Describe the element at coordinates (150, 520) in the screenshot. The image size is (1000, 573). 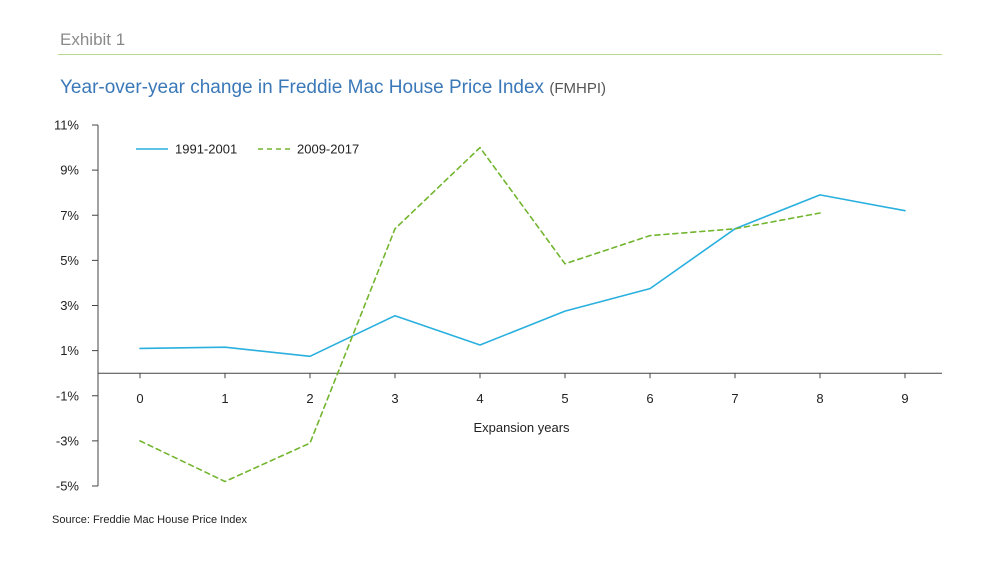
I see `source-note: Source: Freddie Mac House Price Index` at that location.